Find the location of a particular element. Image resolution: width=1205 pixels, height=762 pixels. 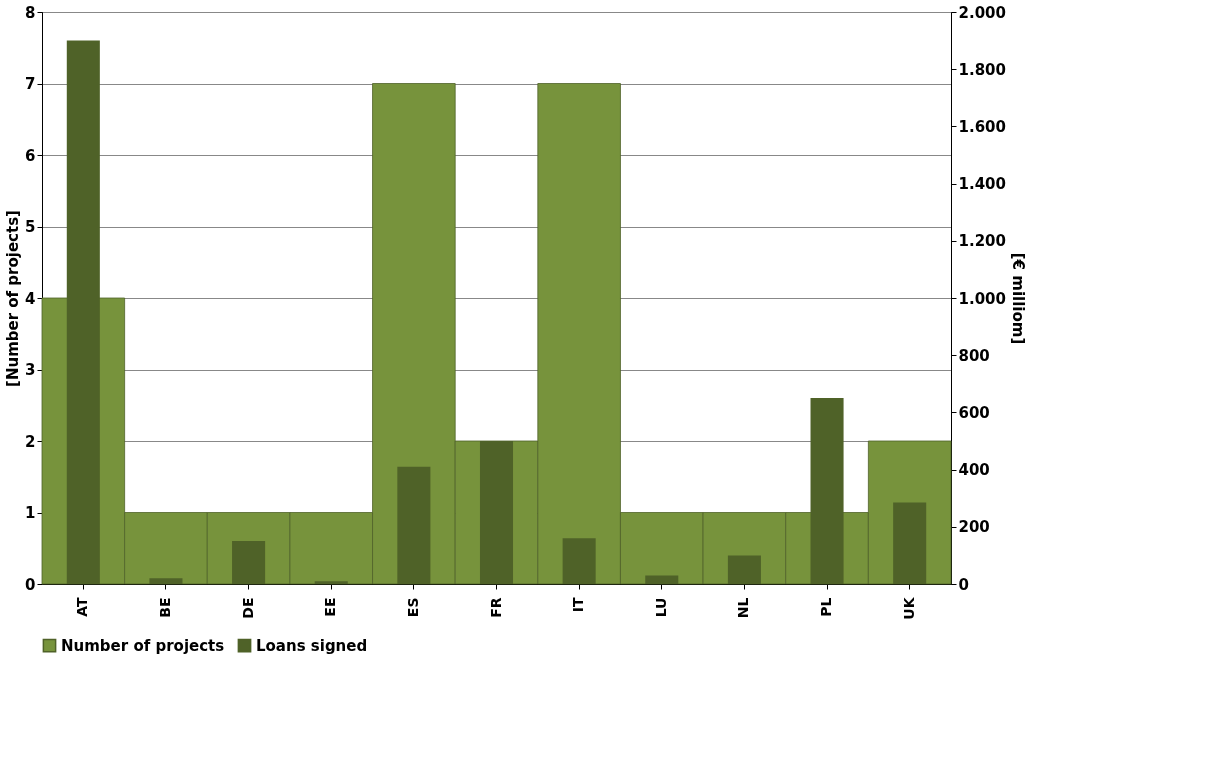

x-tick-label: EE is located at coordinates (330, 607).